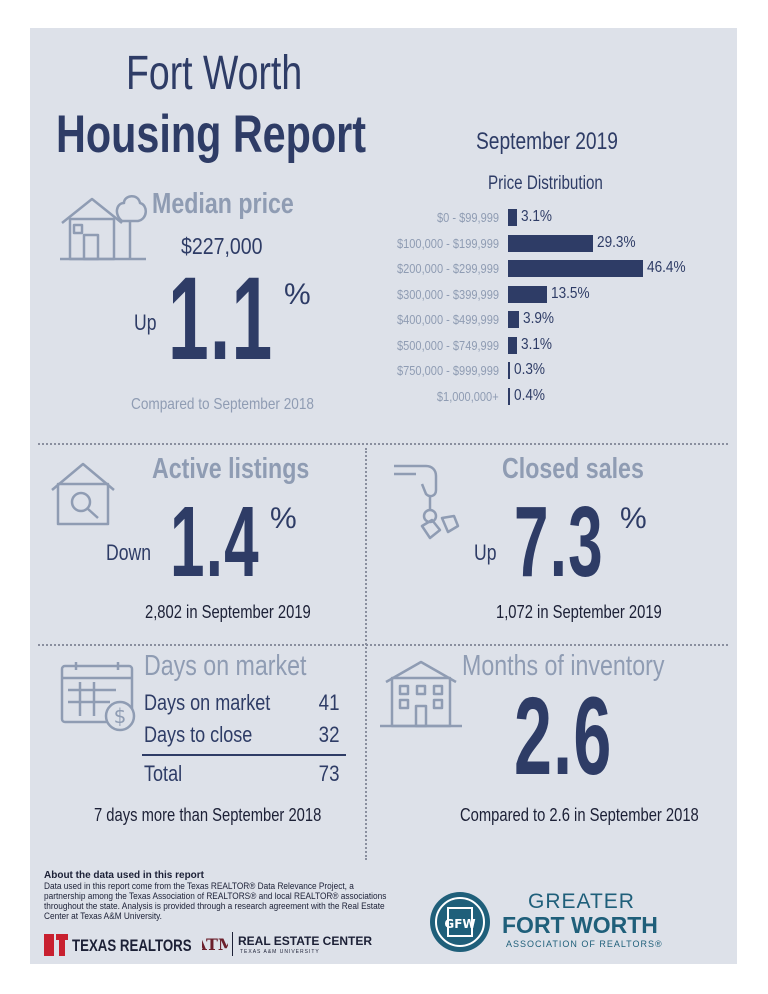  Describe the element at coordinates (448, 345) in the screenshot. I see `chart-category-label: $500,000 - $749,999` at that location.